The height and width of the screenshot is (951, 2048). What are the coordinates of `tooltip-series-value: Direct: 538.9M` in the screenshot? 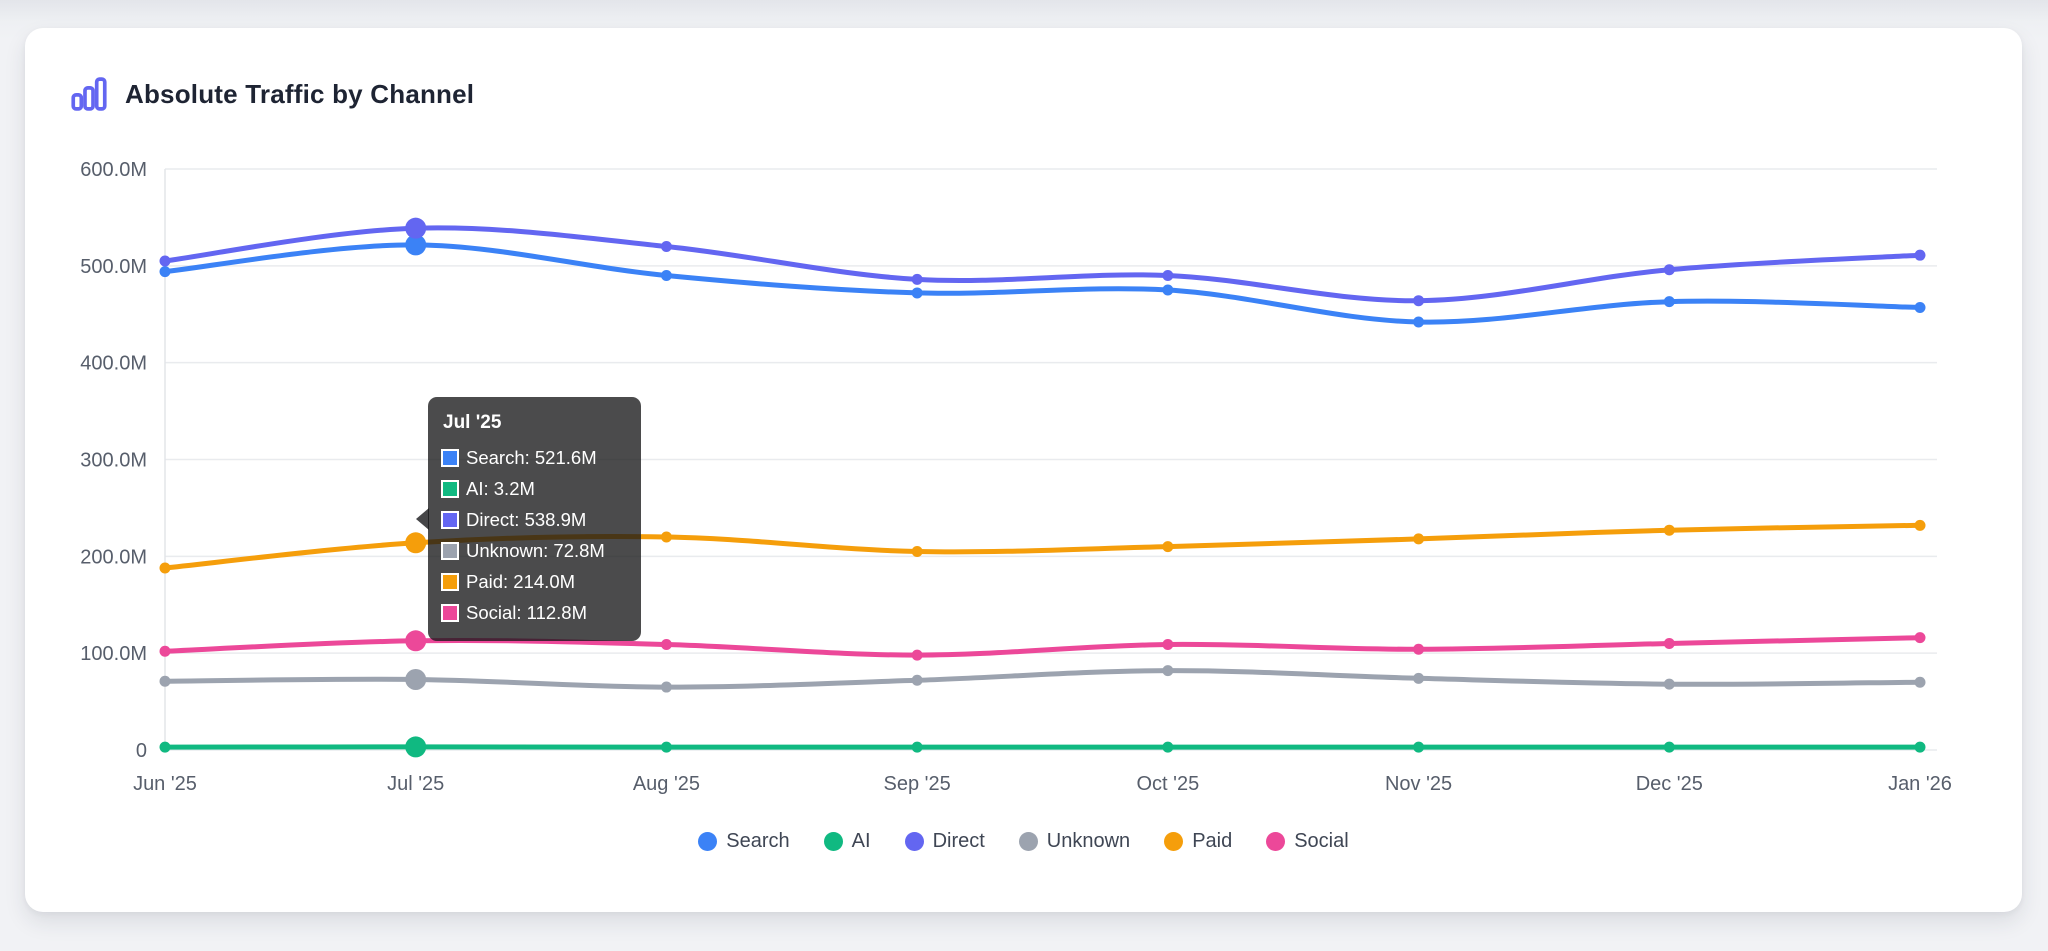 It's located at (526, 519).